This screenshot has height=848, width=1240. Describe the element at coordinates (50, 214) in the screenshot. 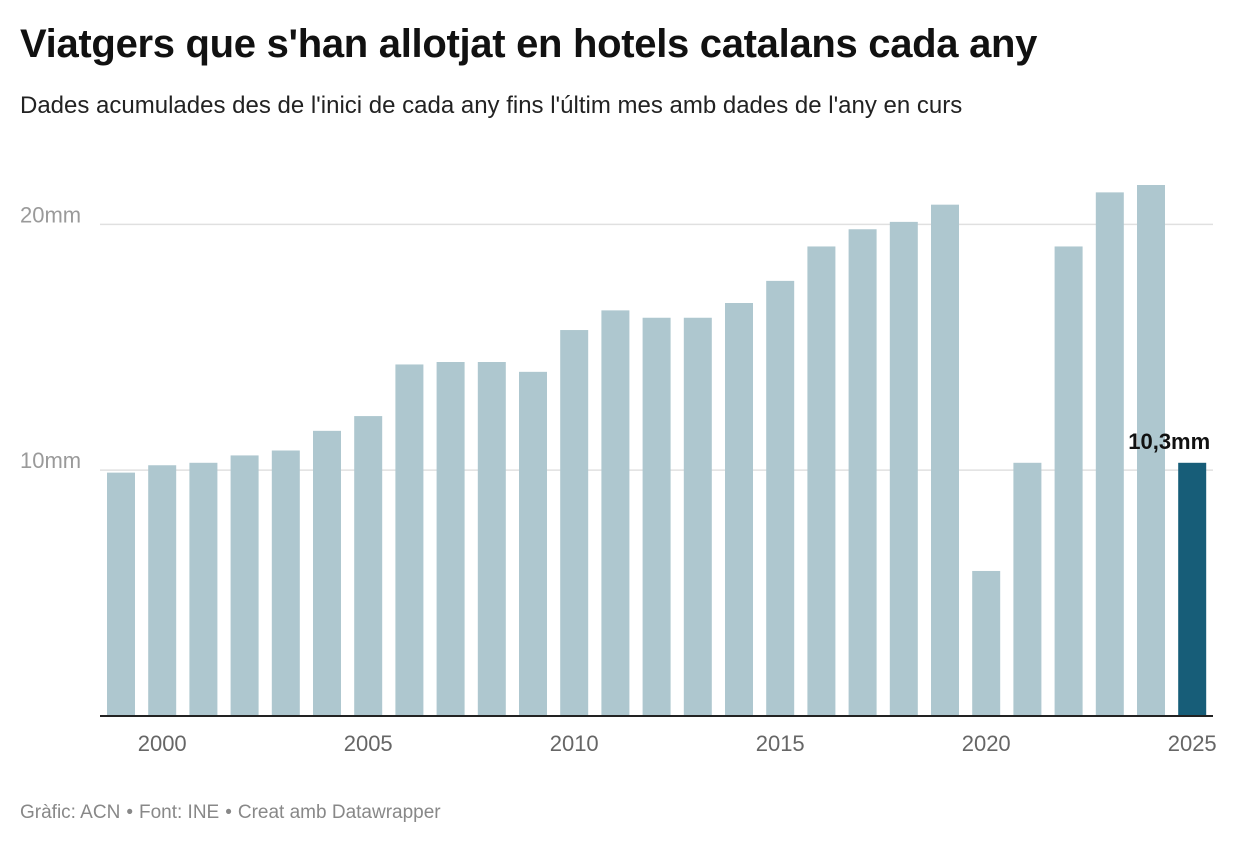

I see `y-tick-label: 20mm` at that location.